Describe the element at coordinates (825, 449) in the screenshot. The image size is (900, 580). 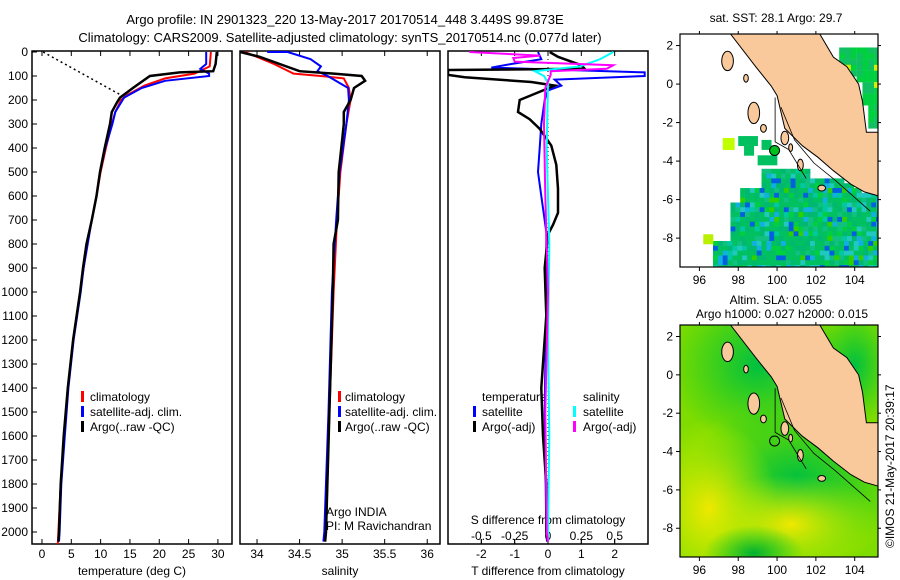
I see `bathymetry-contour` at that location.